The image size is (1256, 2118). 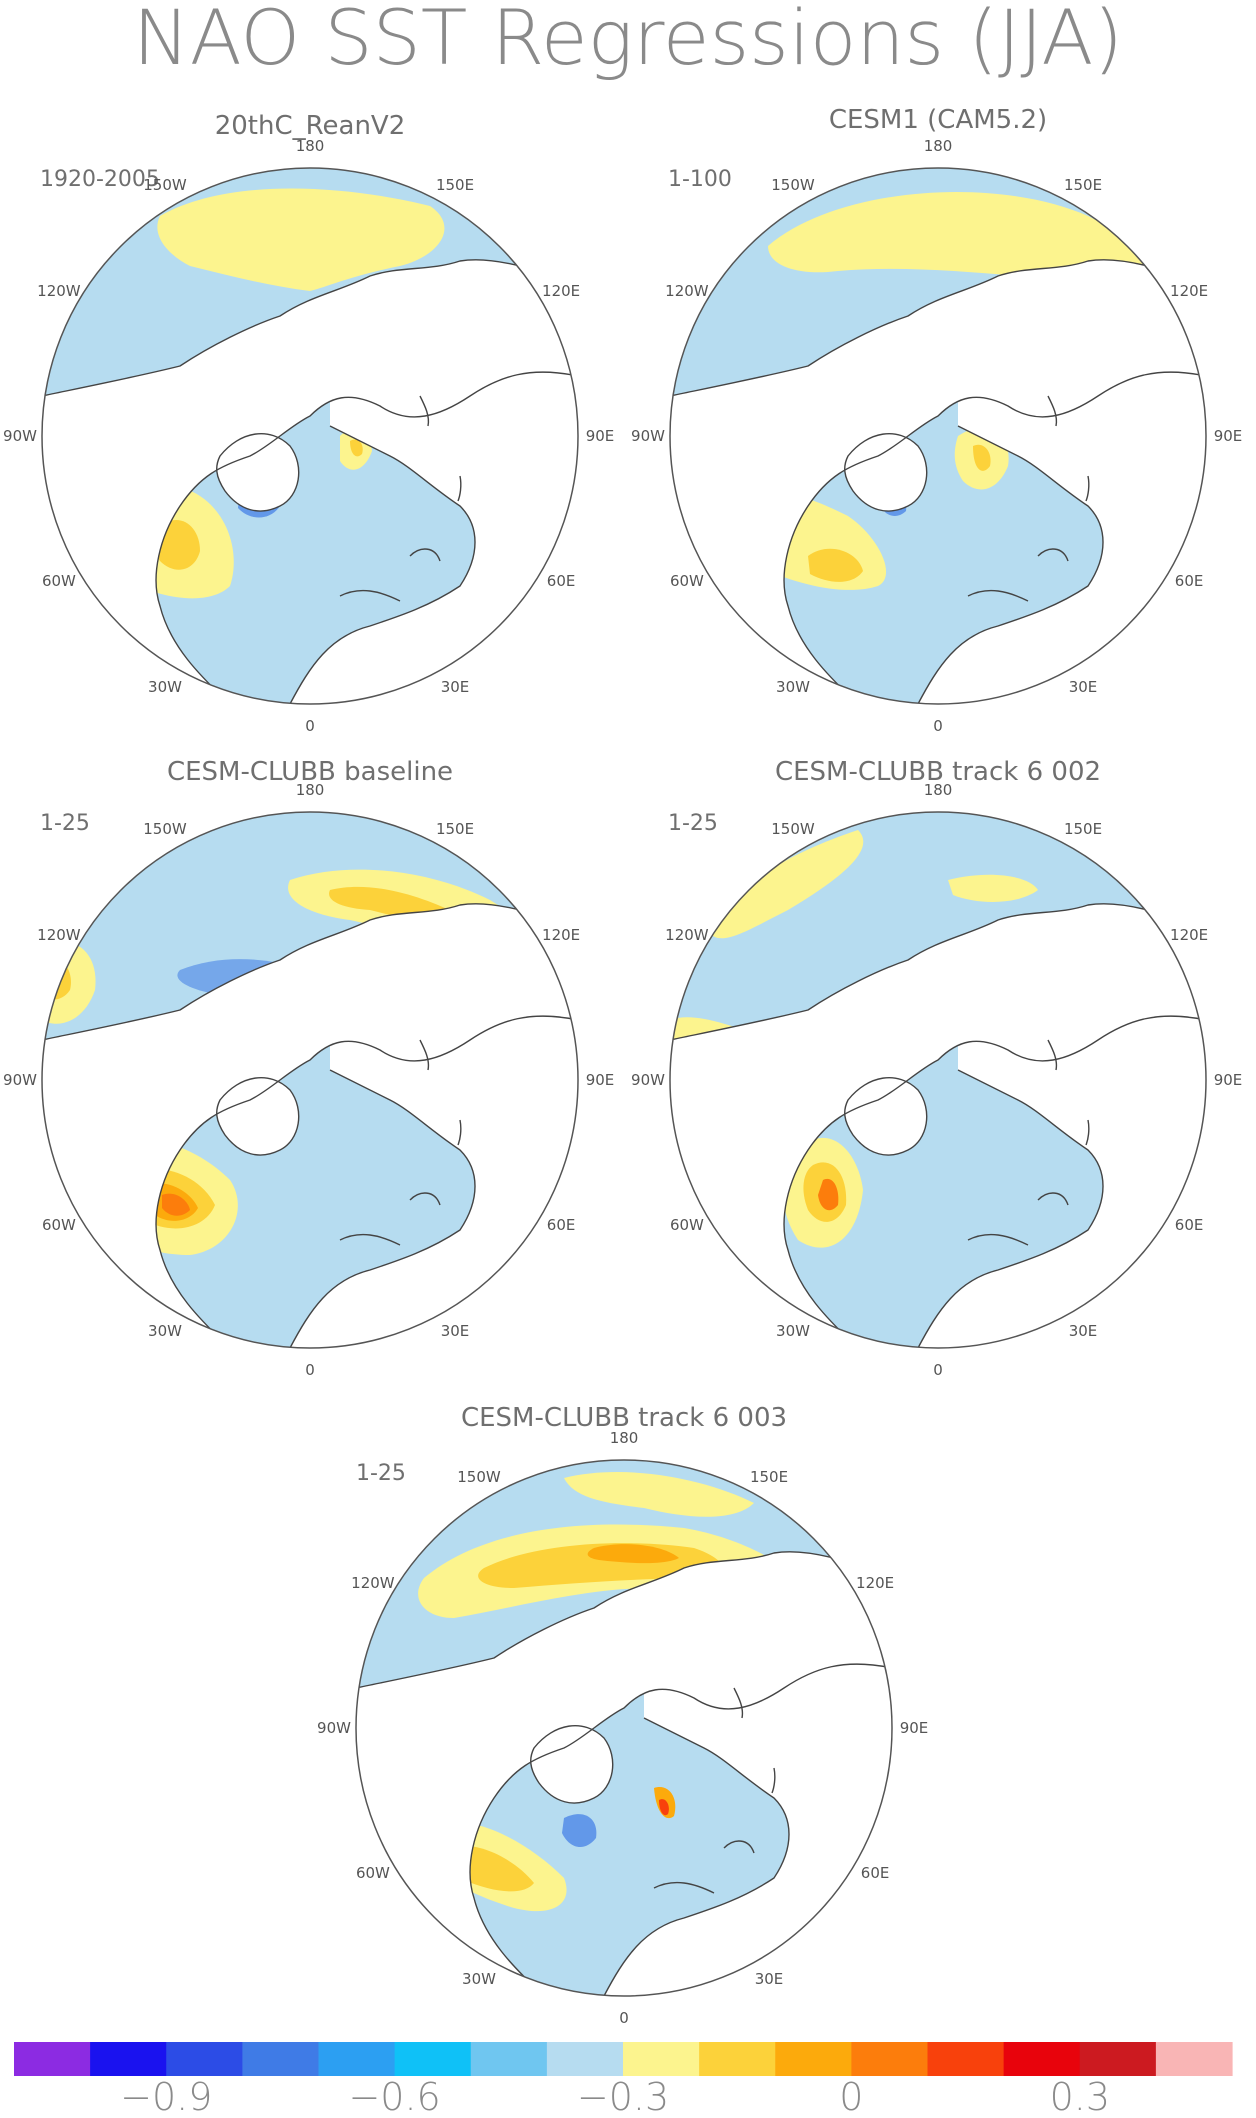 I want to click on panel-title: 20thC_ReanV2, so click(x=310, y=126).